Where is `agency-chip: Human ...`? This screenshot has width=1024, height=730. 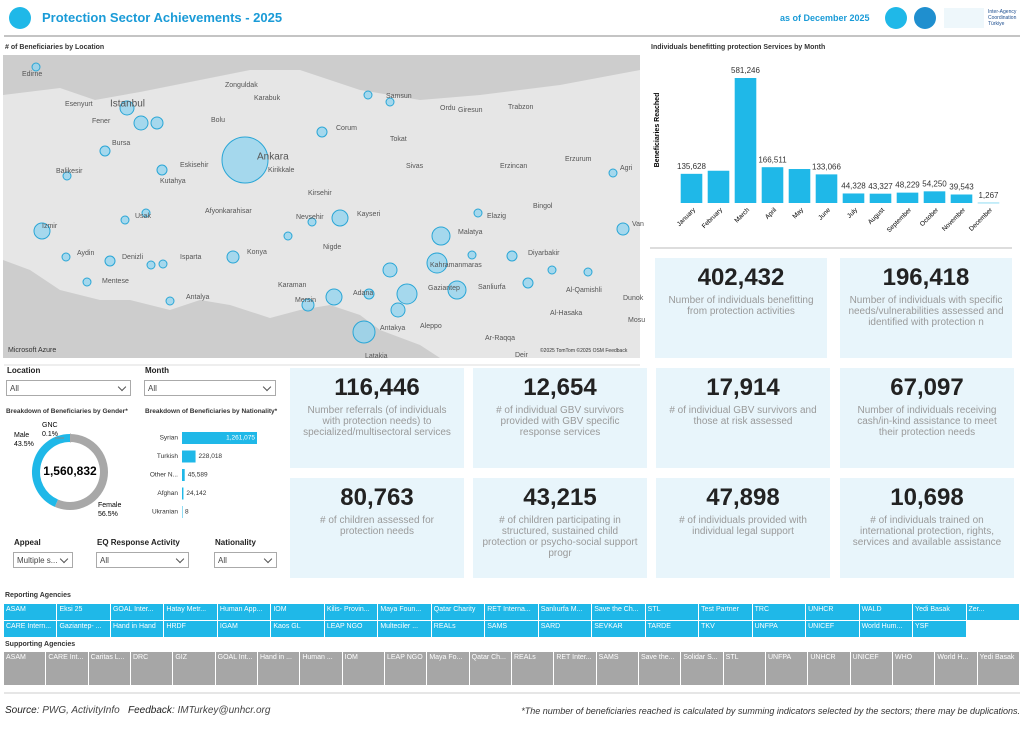
agency-chip: Human ... is located at coordinates (321, 669).